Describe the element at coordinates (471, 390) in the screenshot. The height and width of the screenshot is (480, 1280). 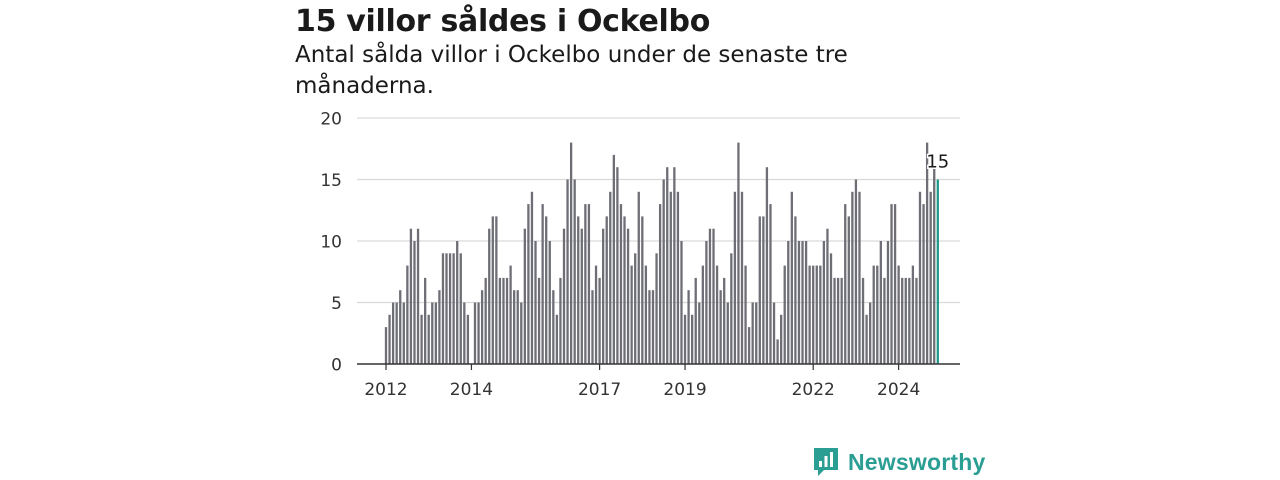
I see `x-tick-label: 2014` at that location.